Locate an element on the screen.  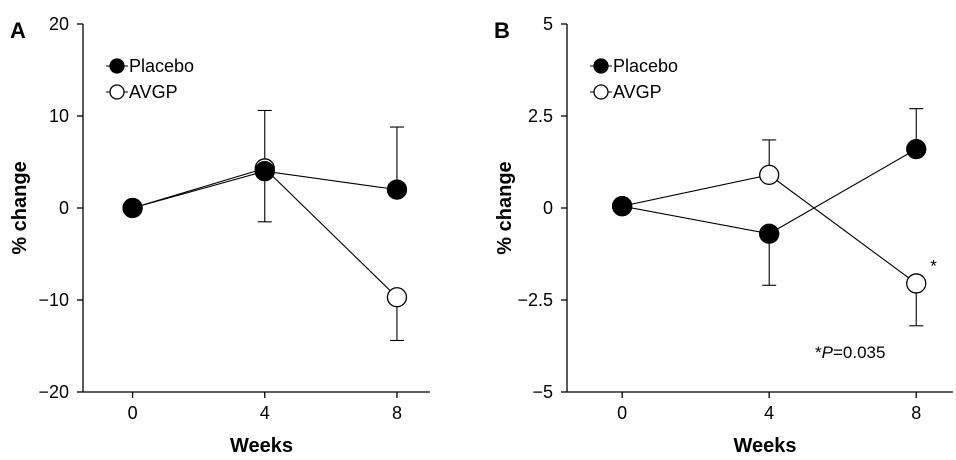
y-tick-label: −10 is located at coordinates (53, 300).